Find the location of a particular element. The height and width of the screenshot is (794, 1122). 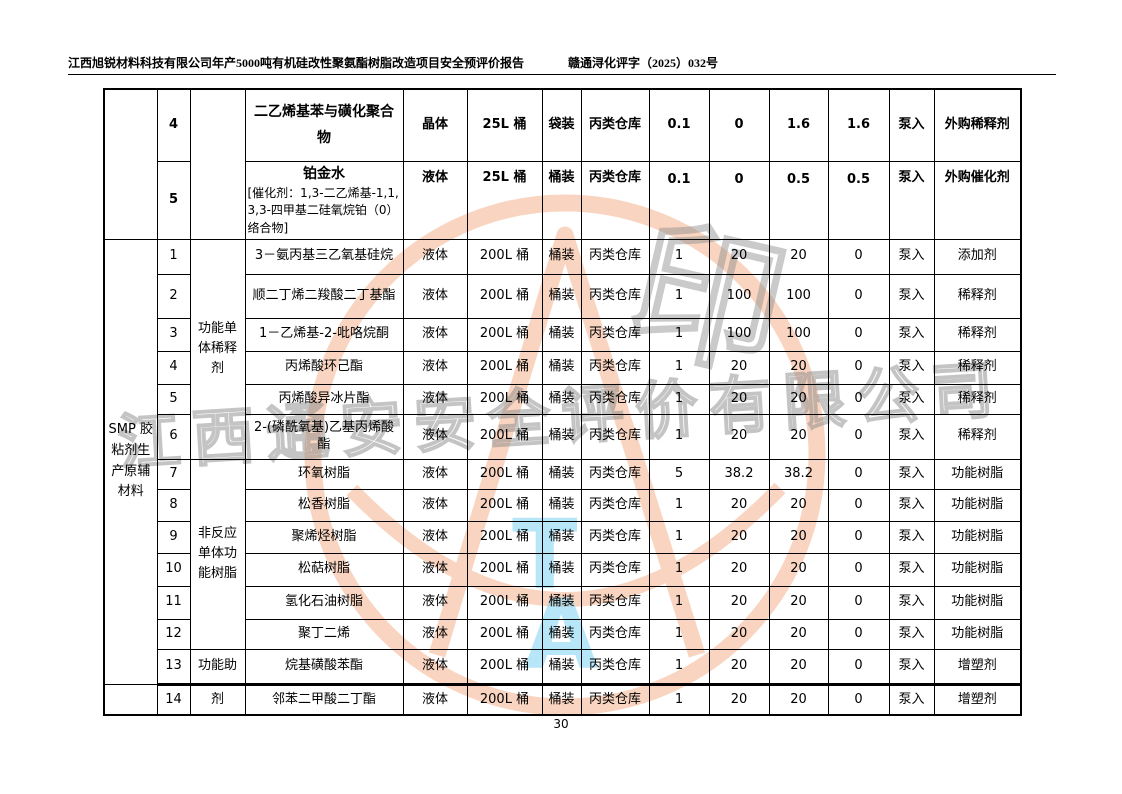

row-number: 3 is located at coordinates (173, 334).